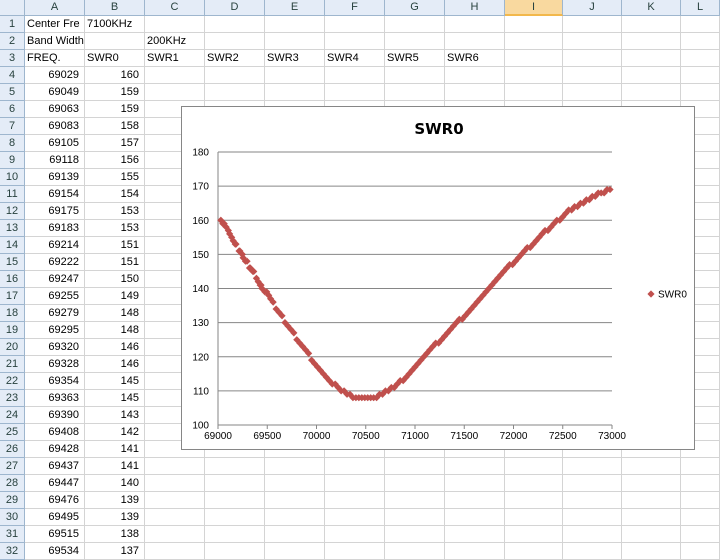 The image size is (720, 560). What do you see at coordinates (12, 160) in the screenshot?
I see `row-header-9: 9` at bounding box center [12, 160].